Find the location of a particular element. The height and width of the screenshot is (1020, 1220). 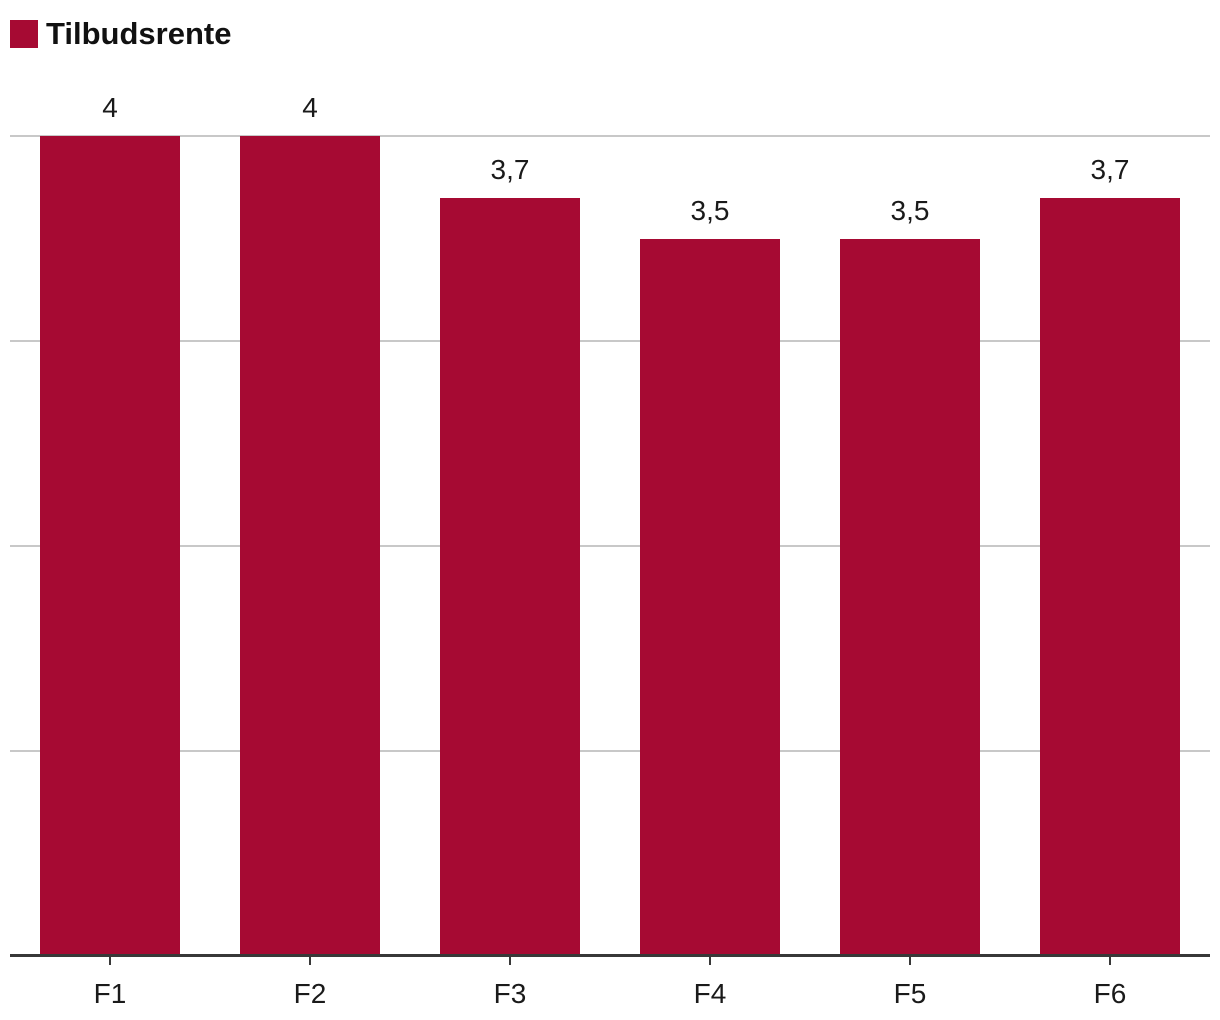

bar-f5 is located at coordinates (910, 597).